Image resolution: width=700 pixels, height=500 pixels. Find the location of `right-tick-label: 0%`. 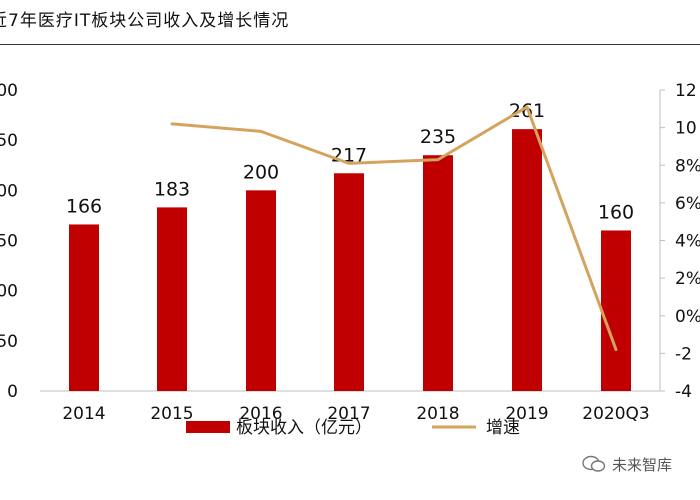

right-tick-label: 0% is located at coordinates (687, 317).